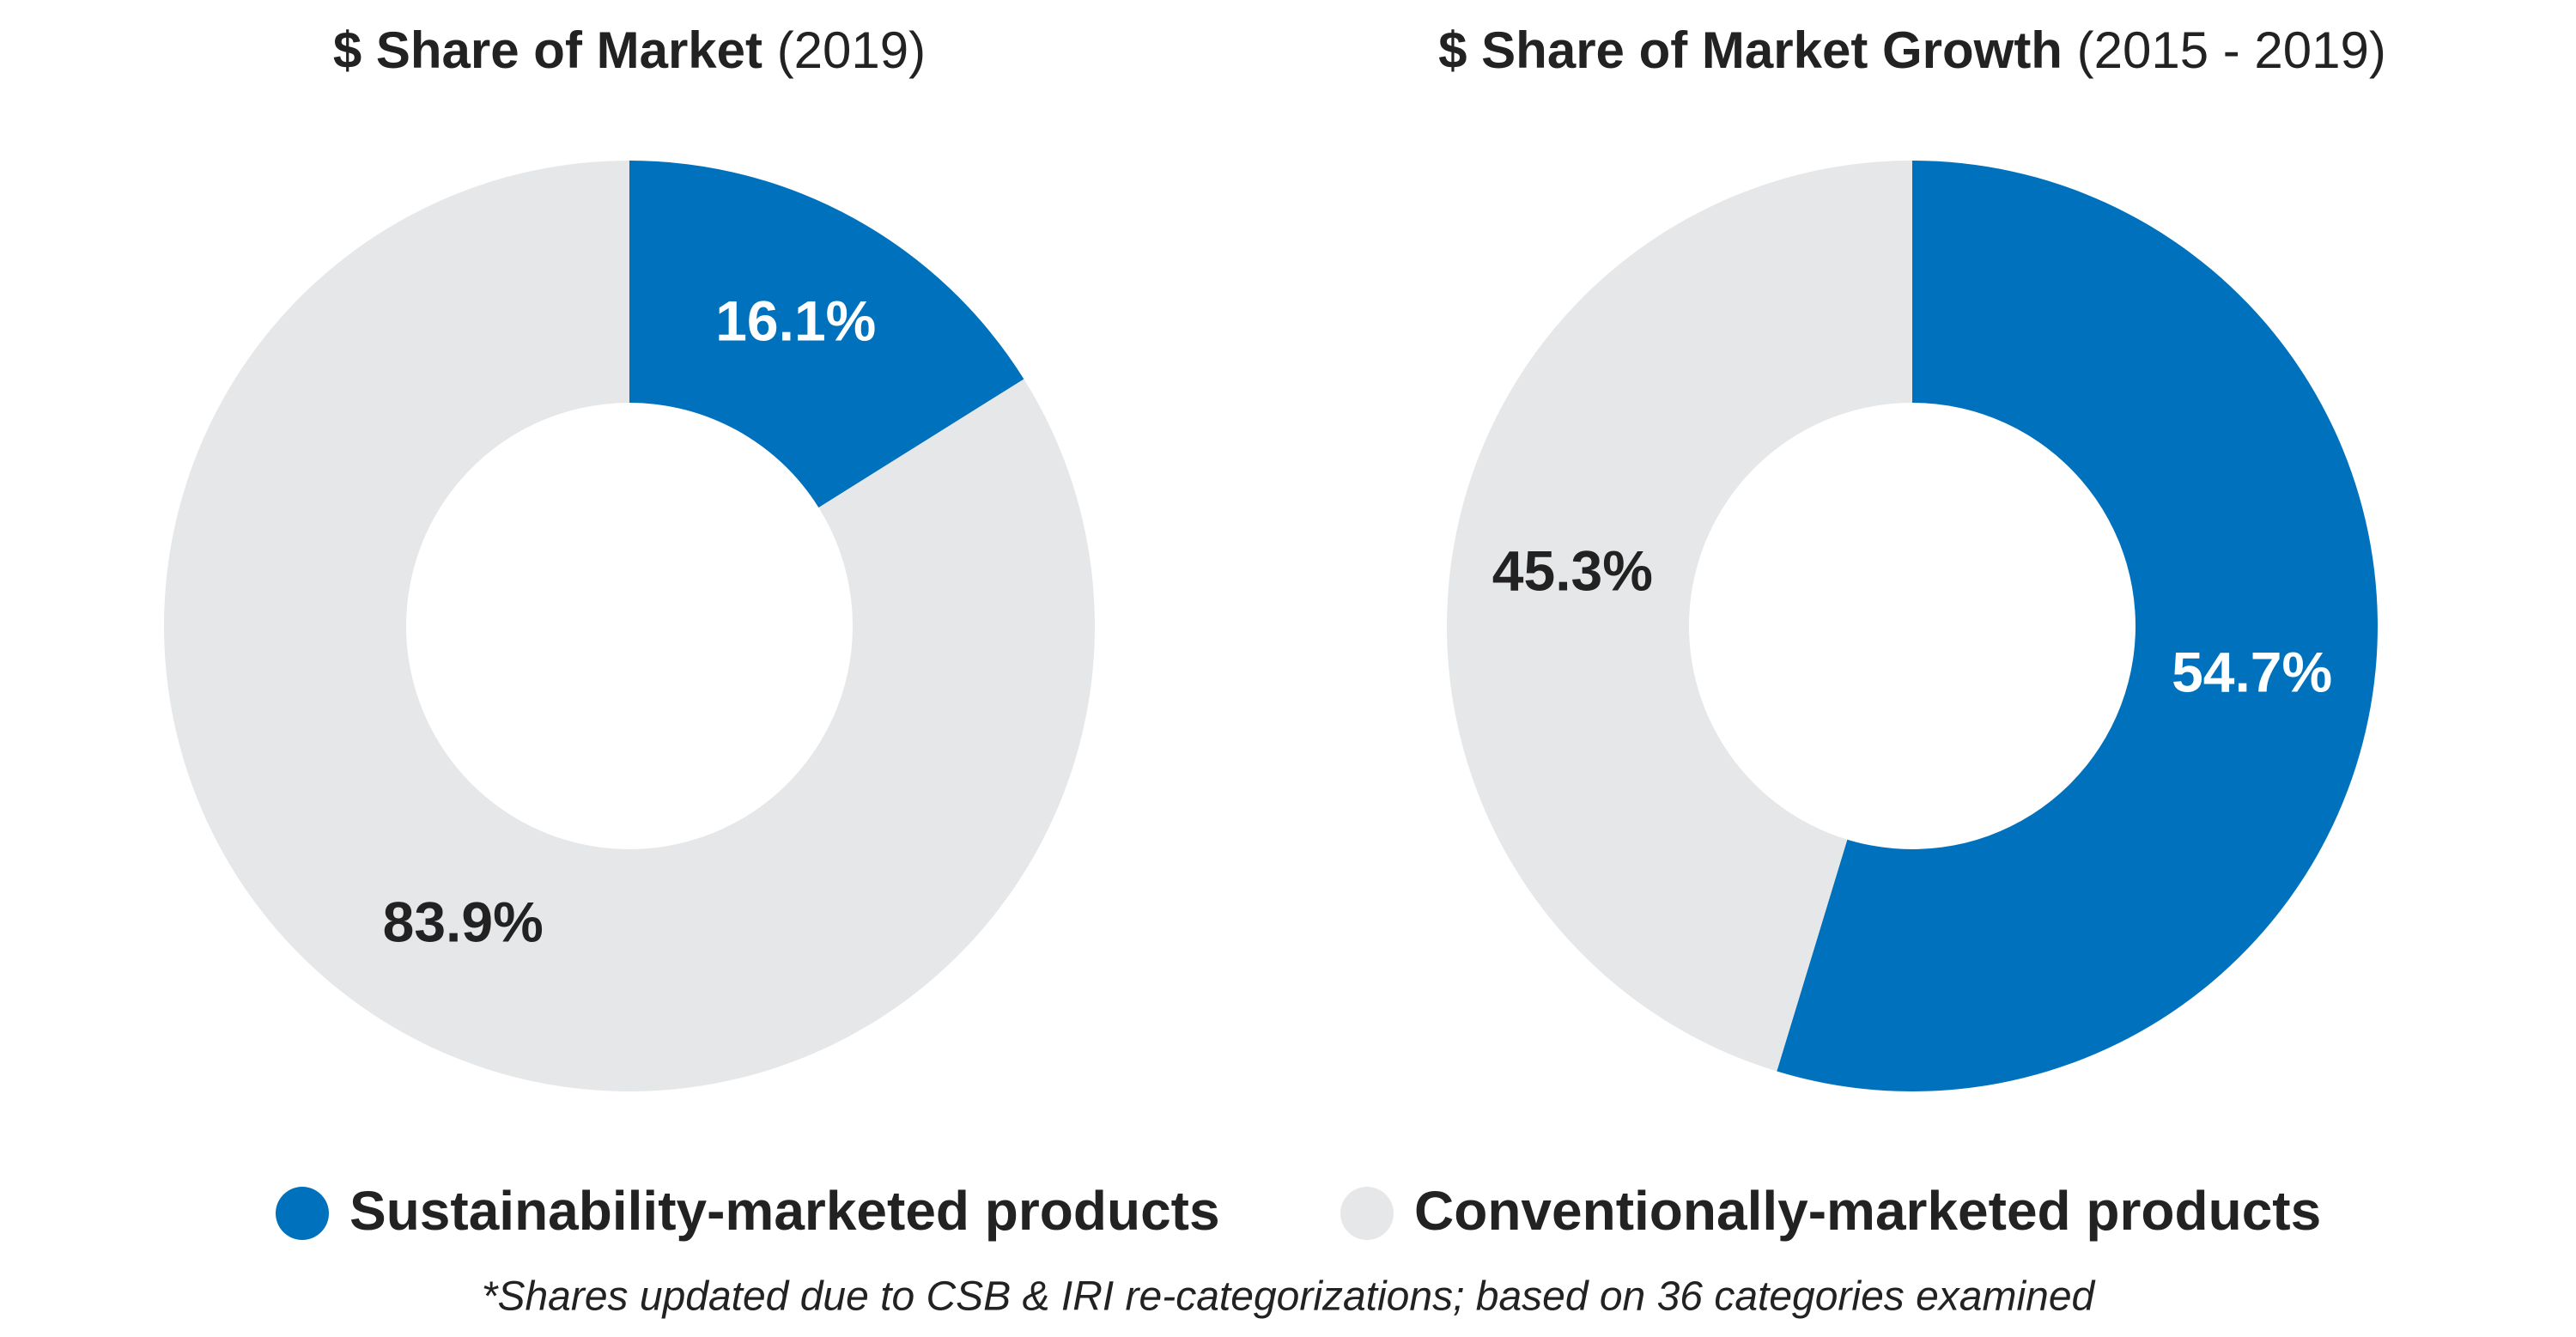 The width and height of the screenshot is (2576, 1337). What do you see at coordinates (2252, 671) in the screenshot?
I see `data-label: 54.7%` at bounding box center [2252, 671].